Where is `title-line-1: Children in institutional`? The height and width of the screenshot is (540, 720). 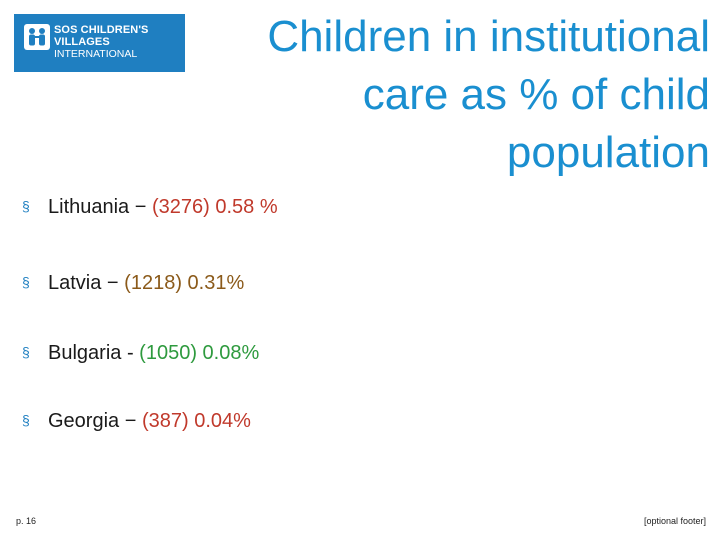
title-line-1: Children in institutional is located at coordinates (488, 36).